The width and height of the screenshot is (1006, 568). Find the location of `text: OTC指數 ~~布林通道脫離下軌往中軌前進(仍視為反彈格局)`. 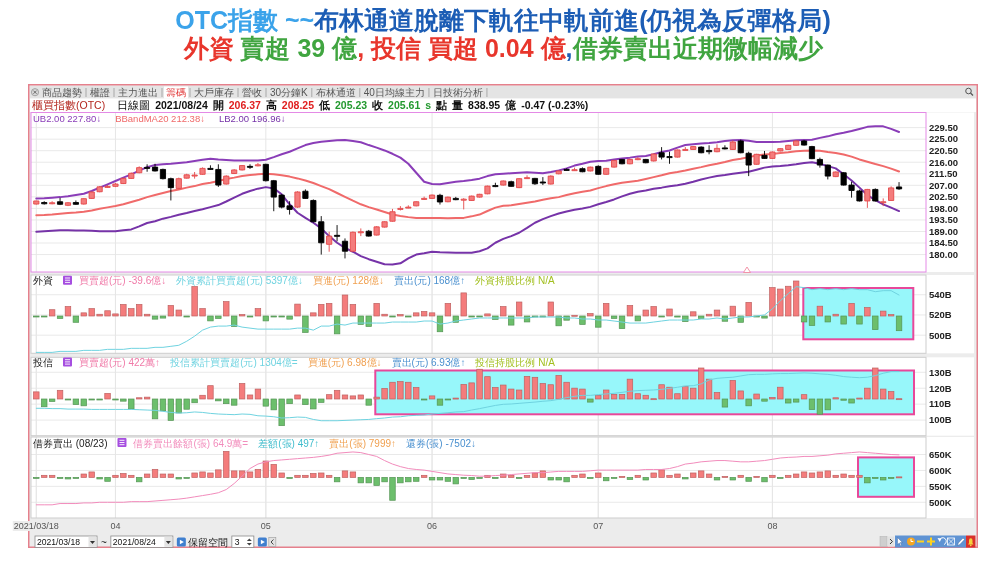

text: OTC指數 ~~布林通道脫離下軌往中軌前進(仍視為反彈格局) is located at coordinates (503, 20).